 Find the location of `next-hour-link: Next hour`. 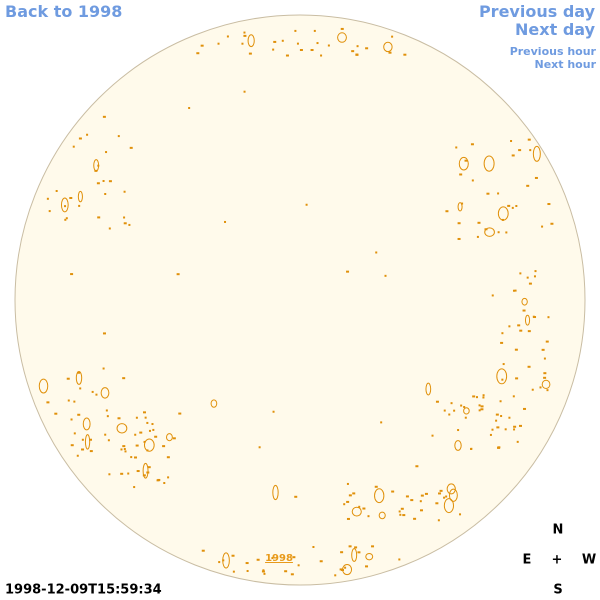

next-hour-link: Next hour is located at coordinates (565, 64).